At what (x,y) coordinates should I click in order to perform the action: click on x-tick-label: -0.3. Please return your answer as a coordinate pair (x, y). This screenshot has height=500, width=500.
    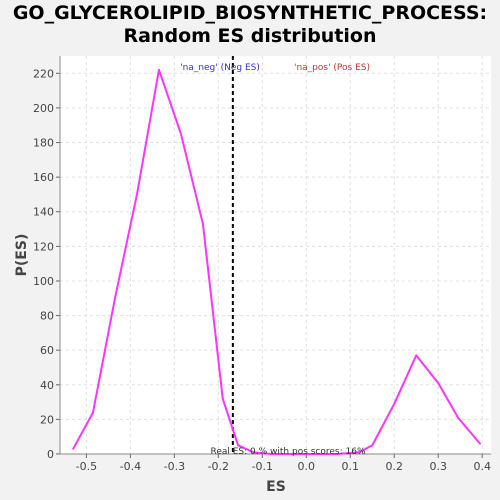
    Looking at the image, I should click on (174, 466).